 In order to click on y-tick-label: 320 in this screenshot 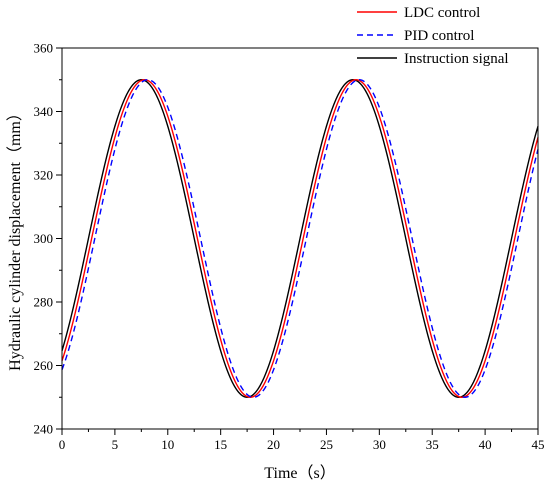, I will do `click(44, 175)`.